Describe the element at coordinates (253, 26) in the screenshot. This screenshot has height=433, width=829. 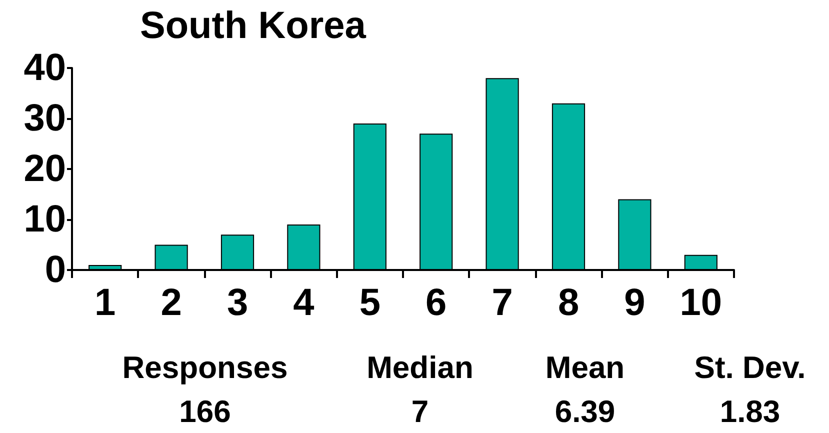
I see `chart-title: South Korea` at that location.